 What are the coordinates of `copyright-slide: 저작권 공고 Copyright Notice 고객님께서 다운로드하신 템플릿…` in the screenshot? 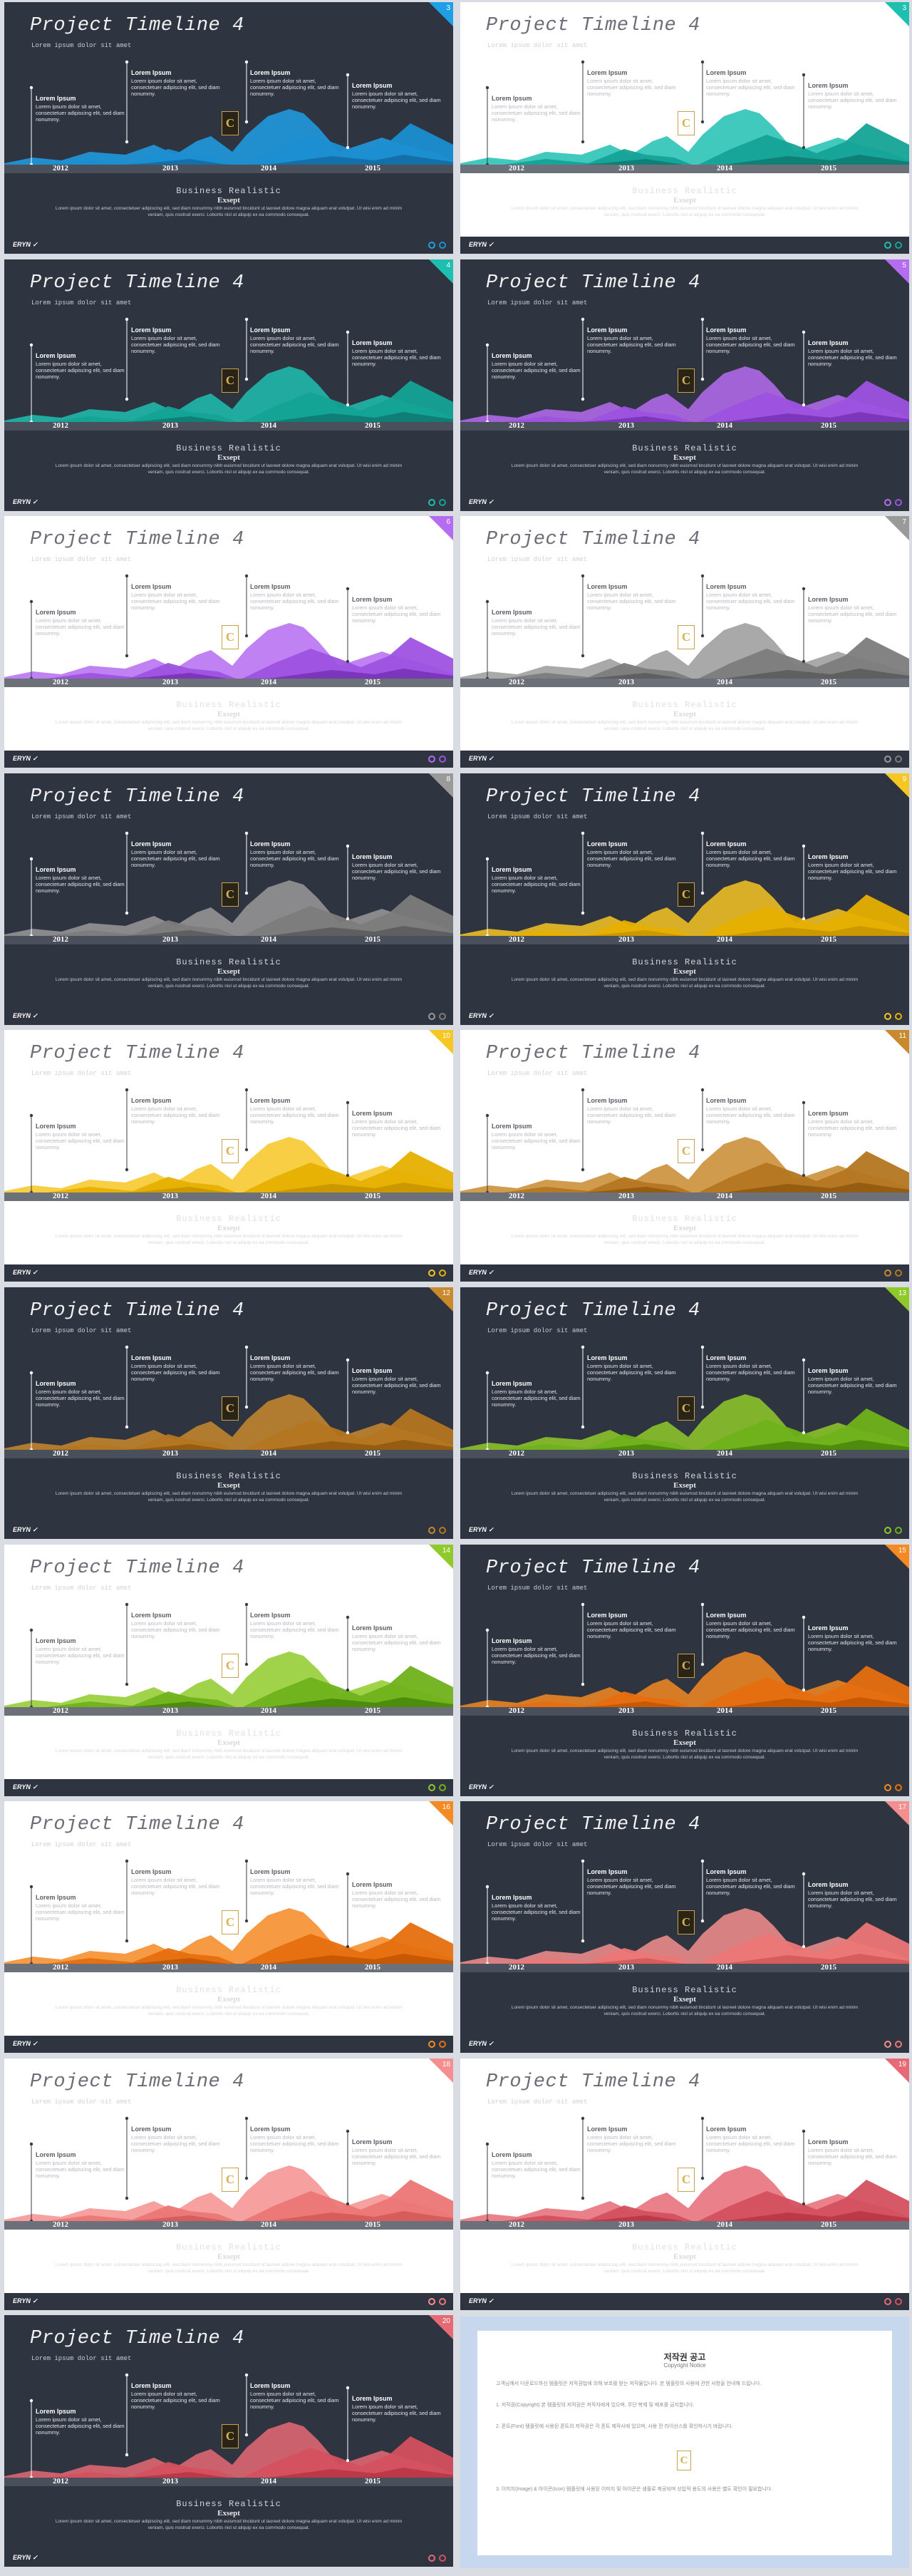 It's located at (684, 2442).